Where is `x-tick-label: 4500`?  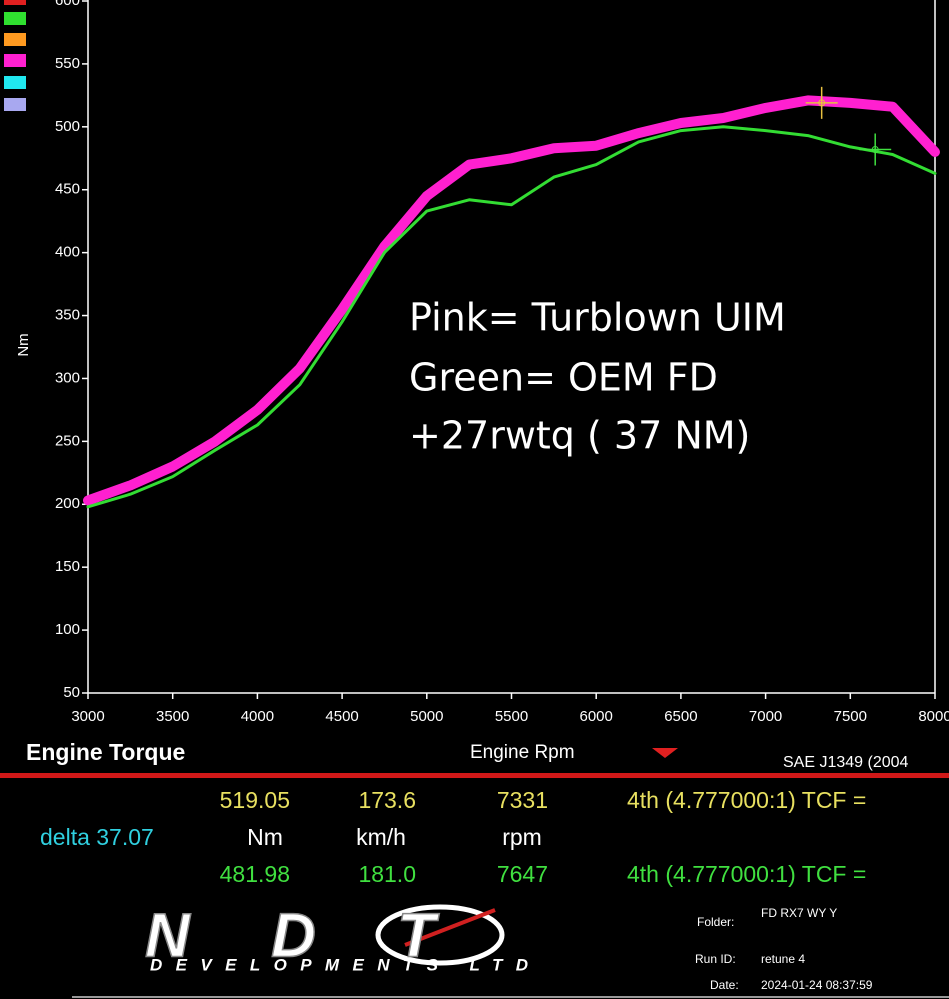
x-tick-label: 4500 is located at coordinates (341, 716).